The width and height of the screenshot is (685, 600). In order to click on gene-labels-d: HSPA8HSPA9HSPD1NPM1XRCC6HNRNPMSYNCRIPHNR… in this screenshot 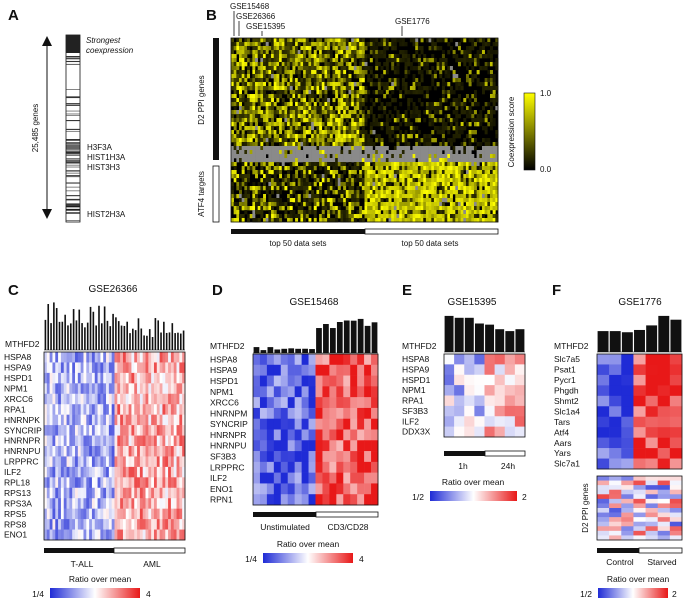, I will do `click(229, 429)`.